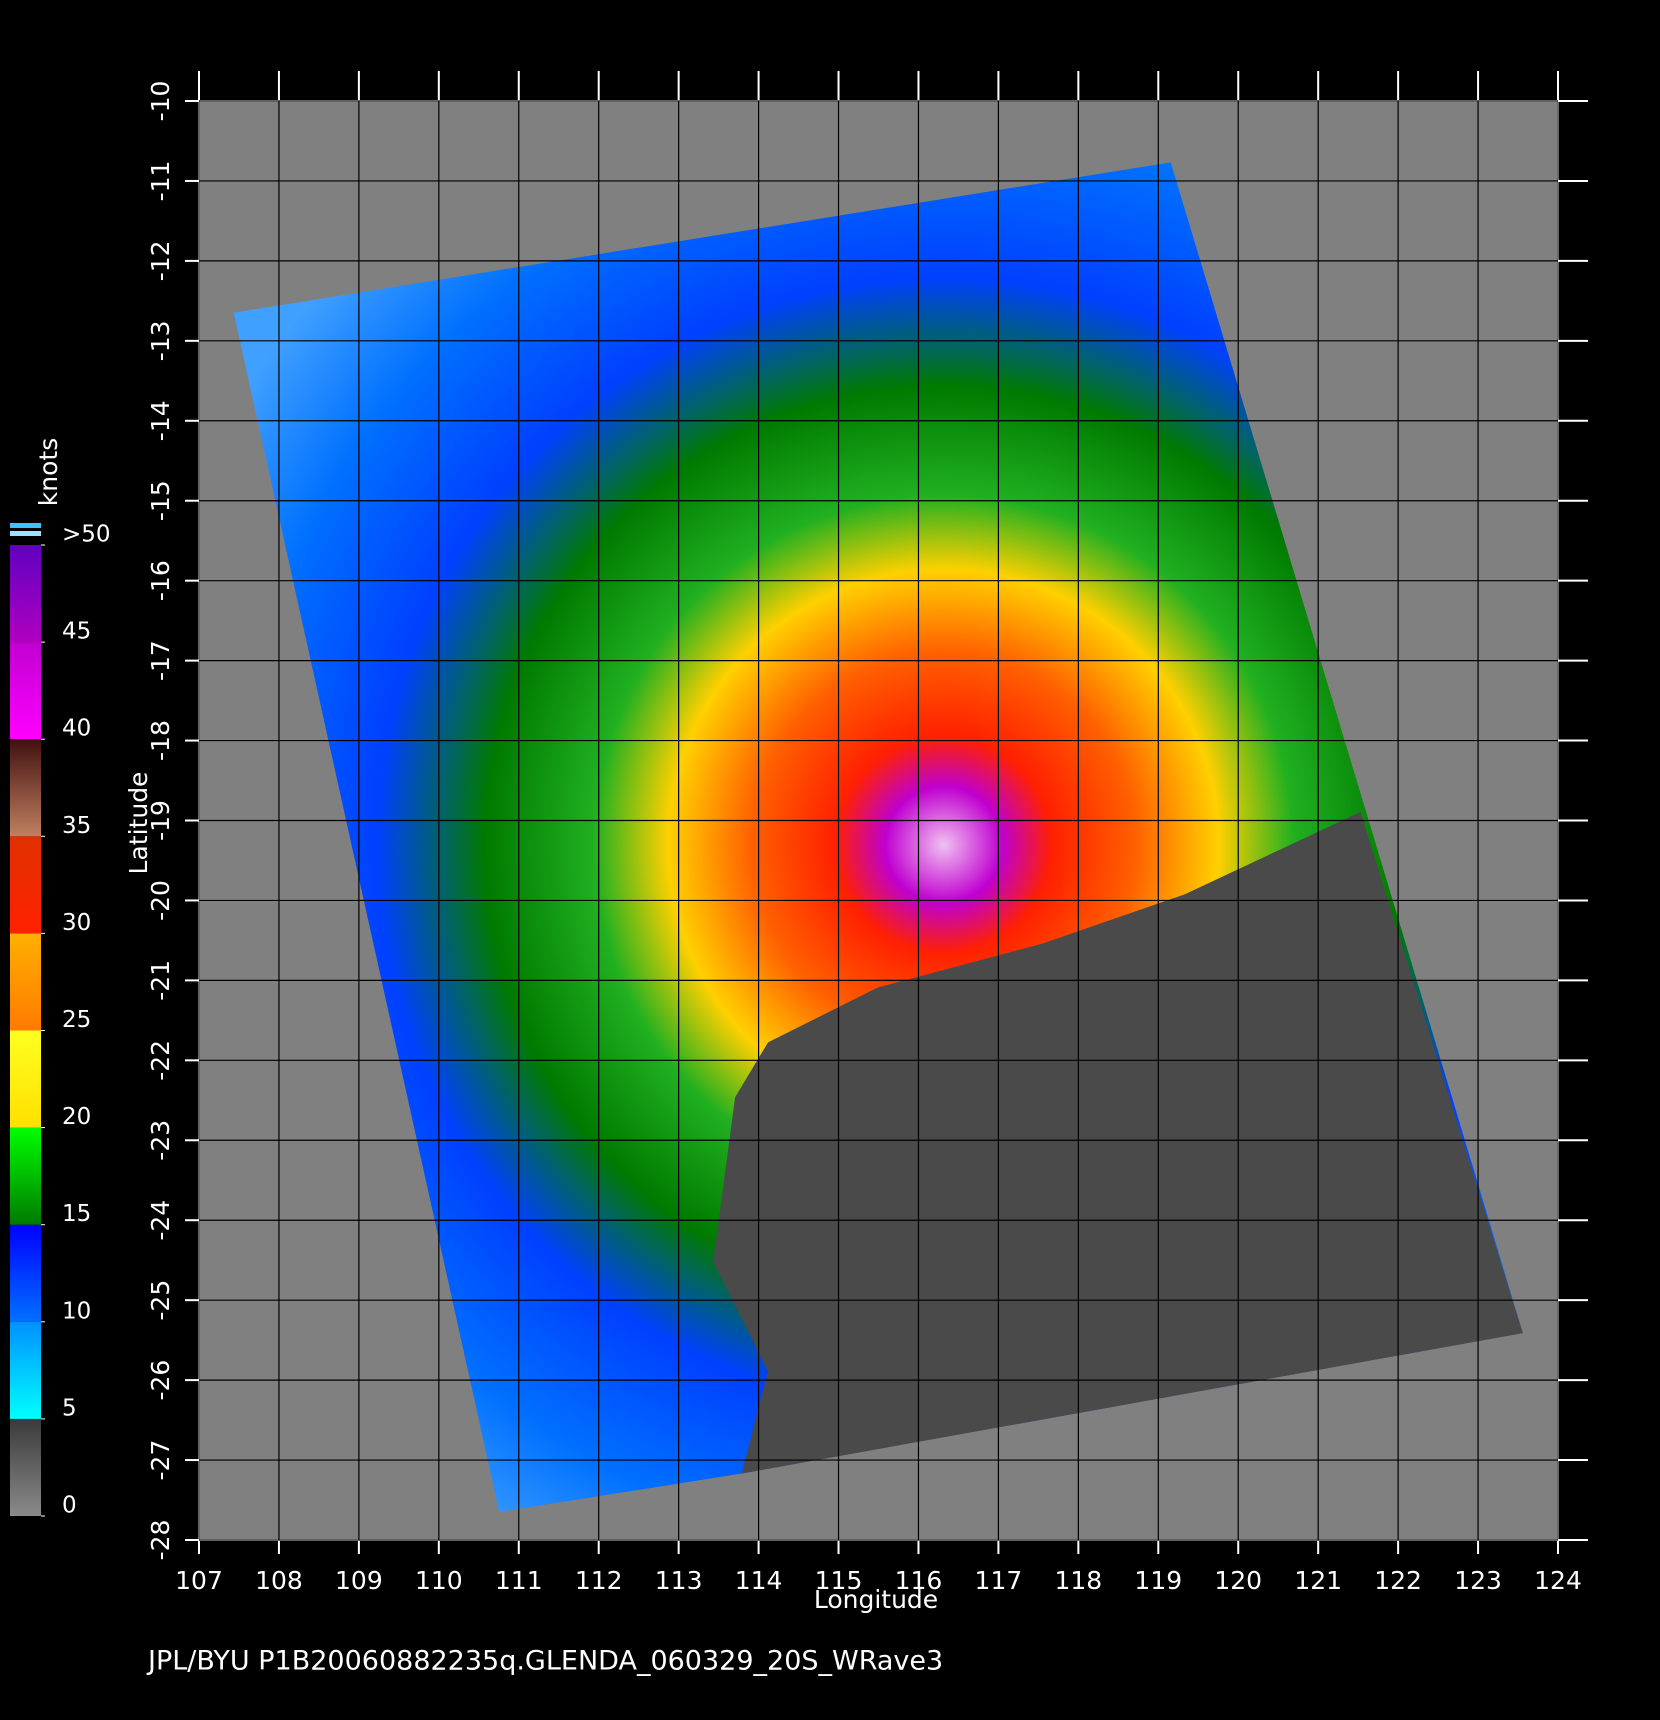 Image resolution: width=1660 pixels, height=1720 pixels. What do you see at coordinates (1398, 1580) in the screenshot?
I see `x-tick-label: 122` at bounding box center [1398, 1580].